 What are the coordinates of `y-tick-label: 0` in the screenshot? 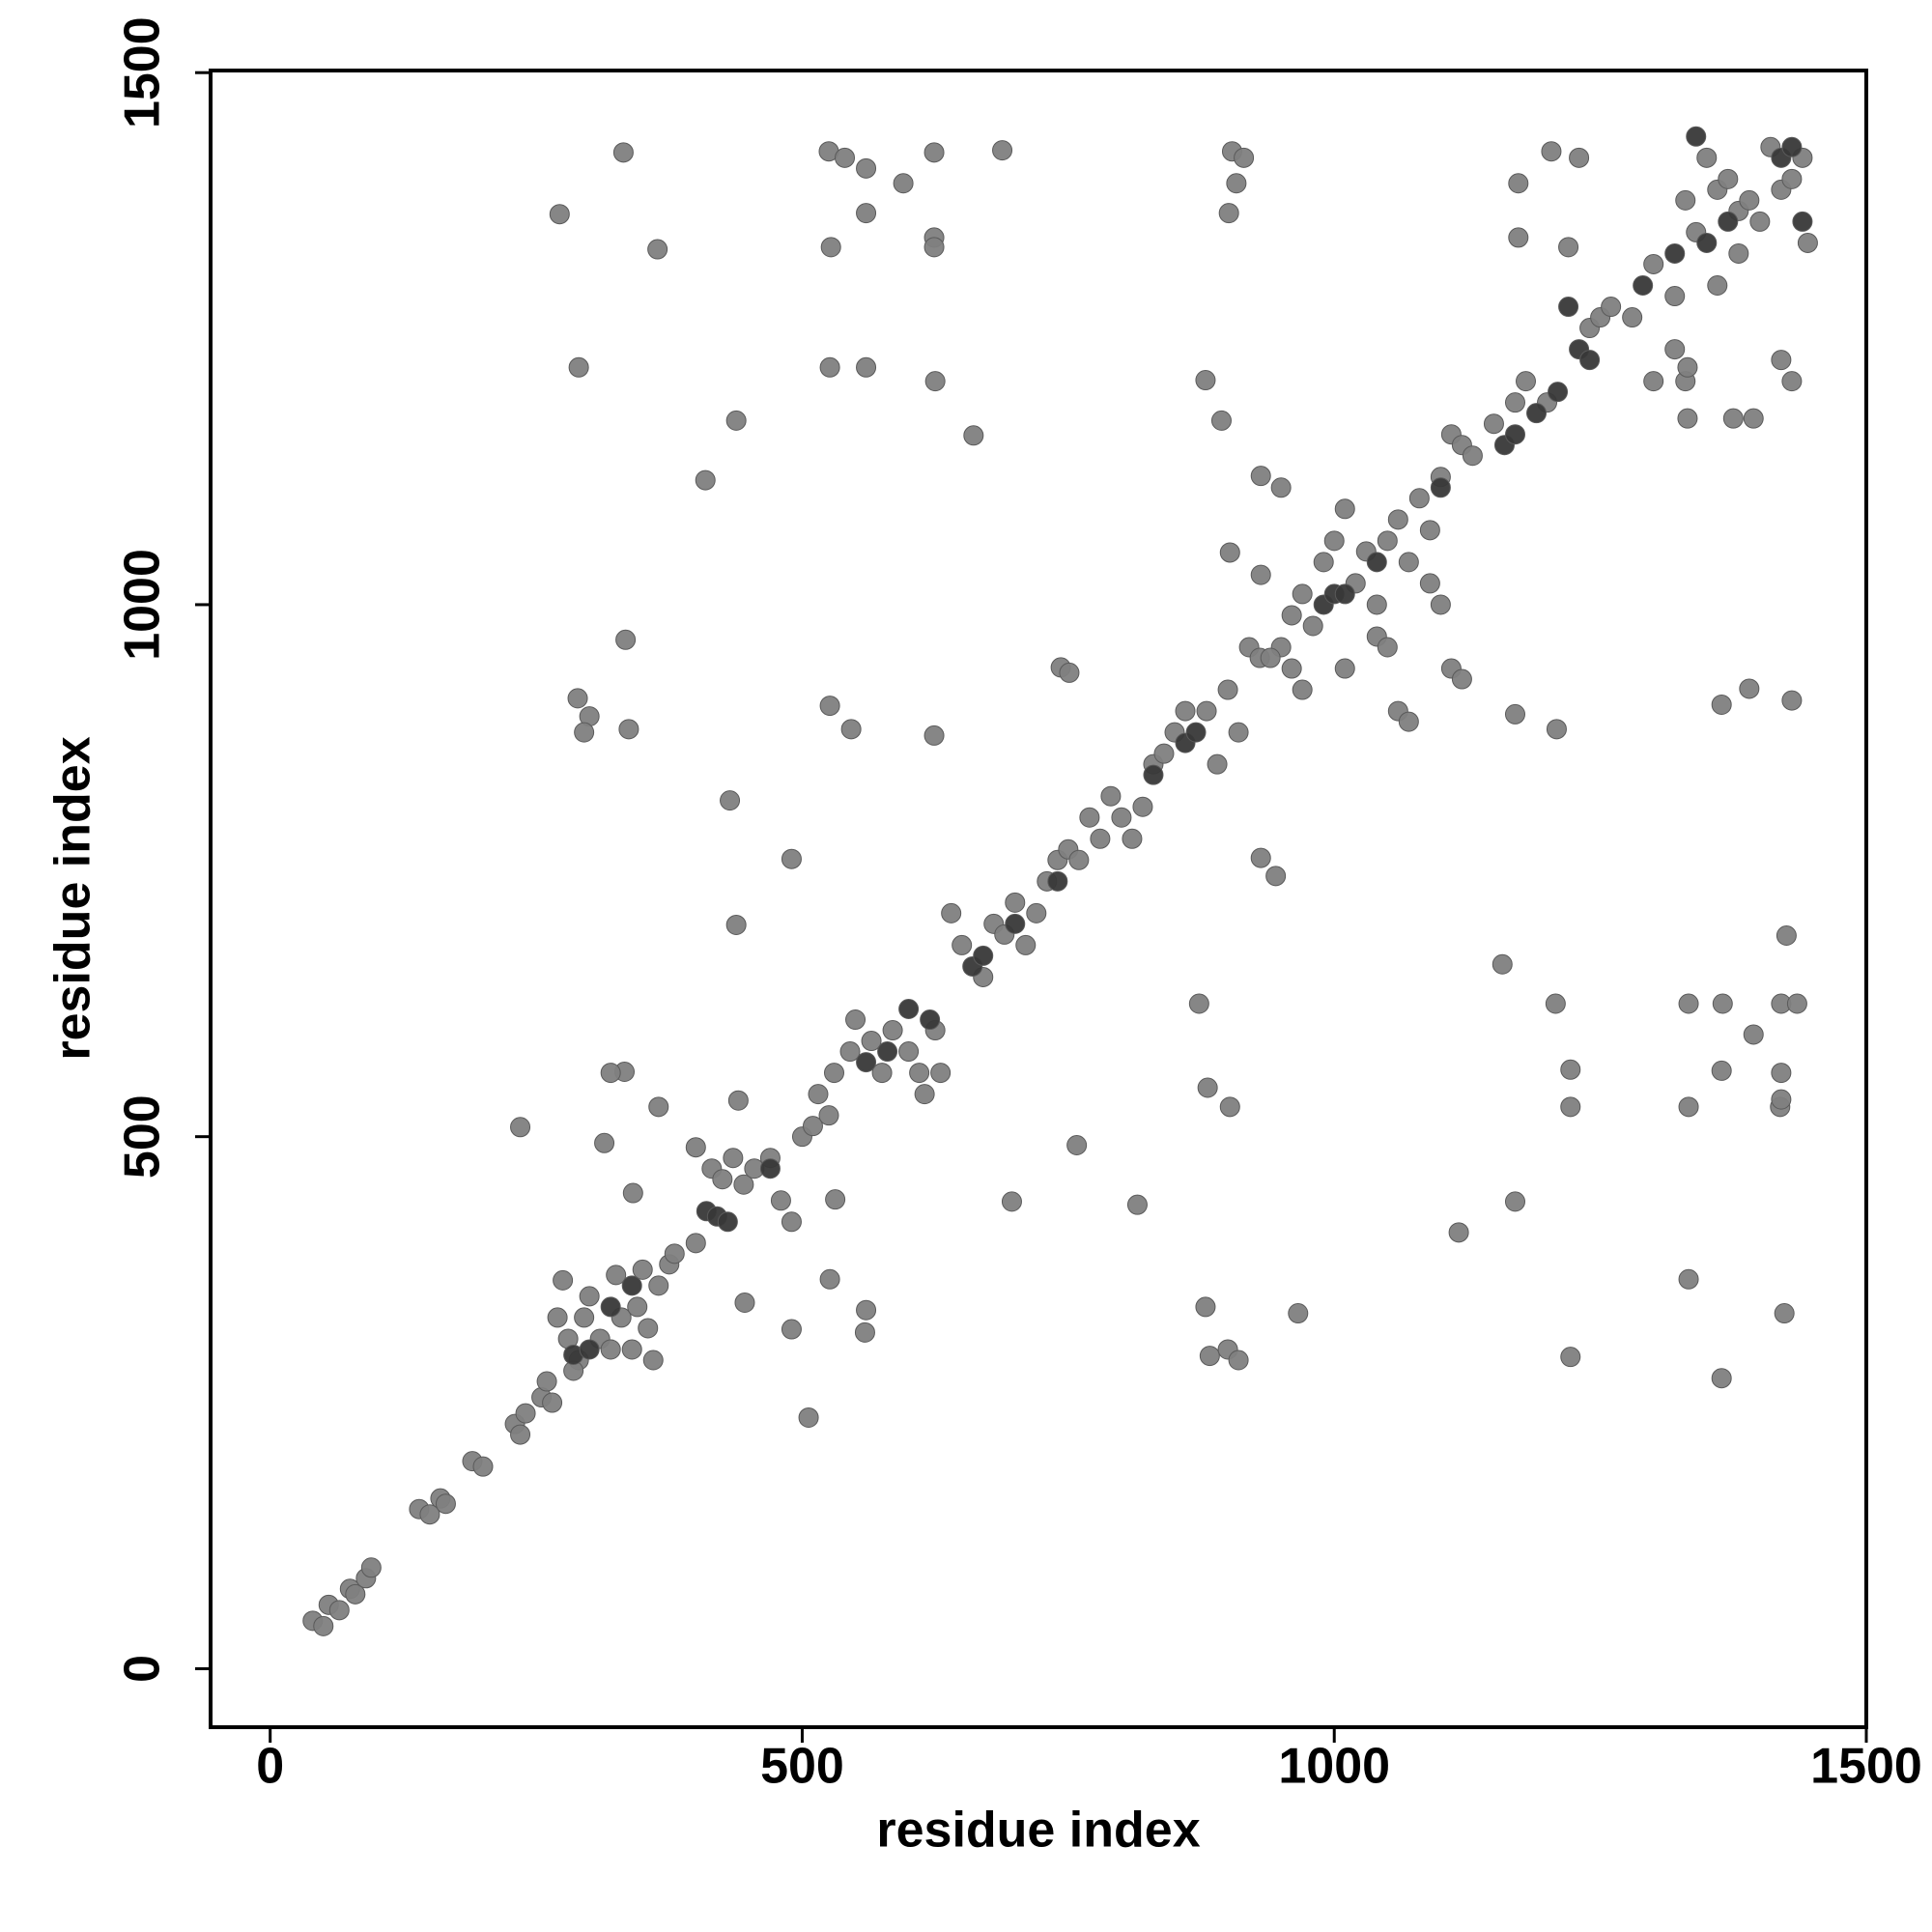 It's located at (143, 1669).